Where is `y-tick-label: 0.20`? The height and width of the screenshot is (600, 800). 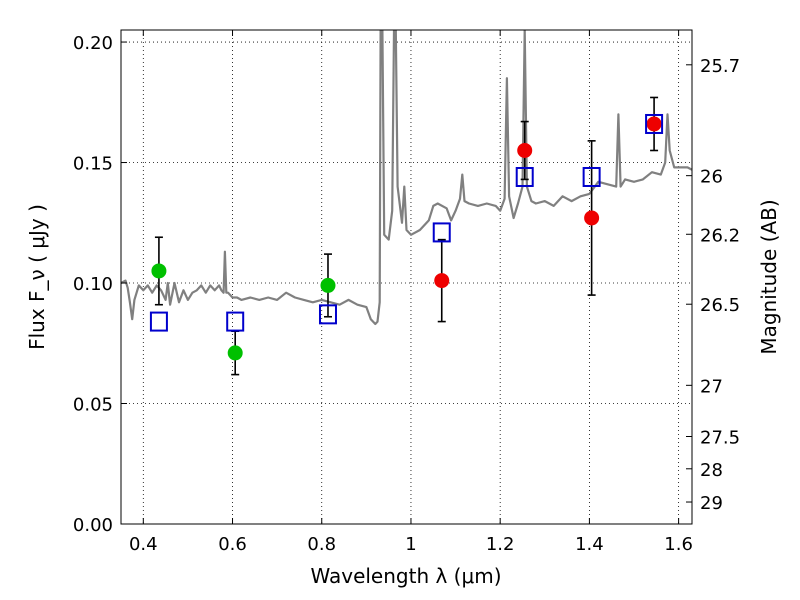 y-tick-label: 0.20 is located at coordinates (93, 43).